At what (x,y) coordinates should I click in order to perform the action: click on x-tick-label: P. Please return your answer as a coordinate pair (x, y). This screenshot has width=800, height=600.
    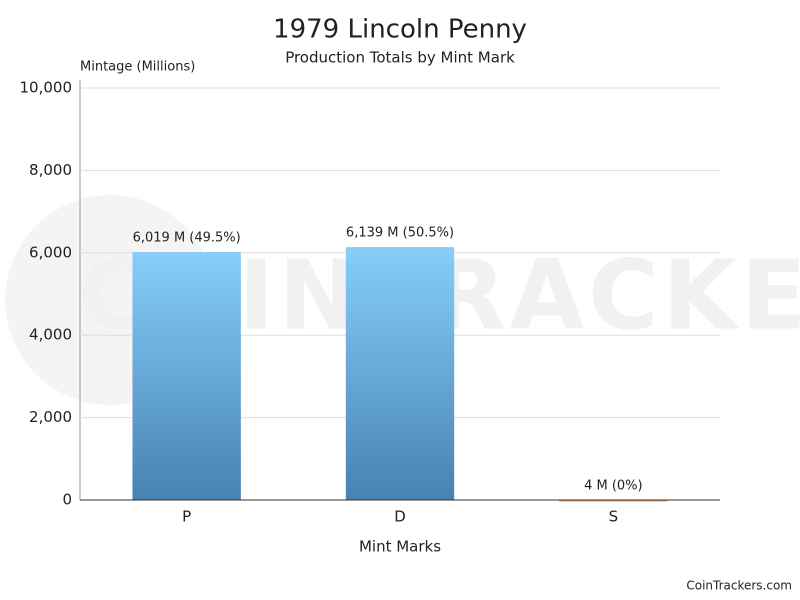
    Looking at the image, I should click on (186, 517).